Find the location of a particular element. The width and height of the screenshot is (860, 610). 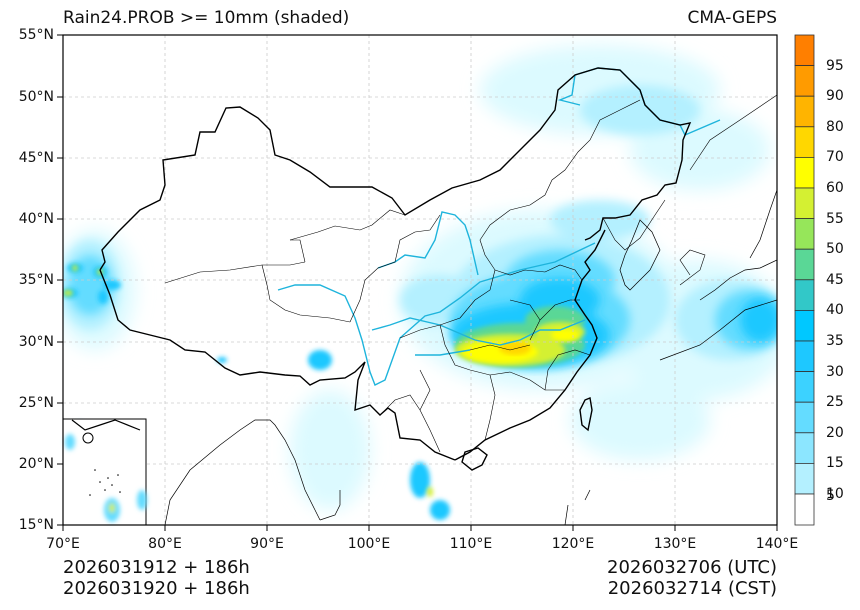

colorbar-label: 55 is located at coordinates (835, 219).